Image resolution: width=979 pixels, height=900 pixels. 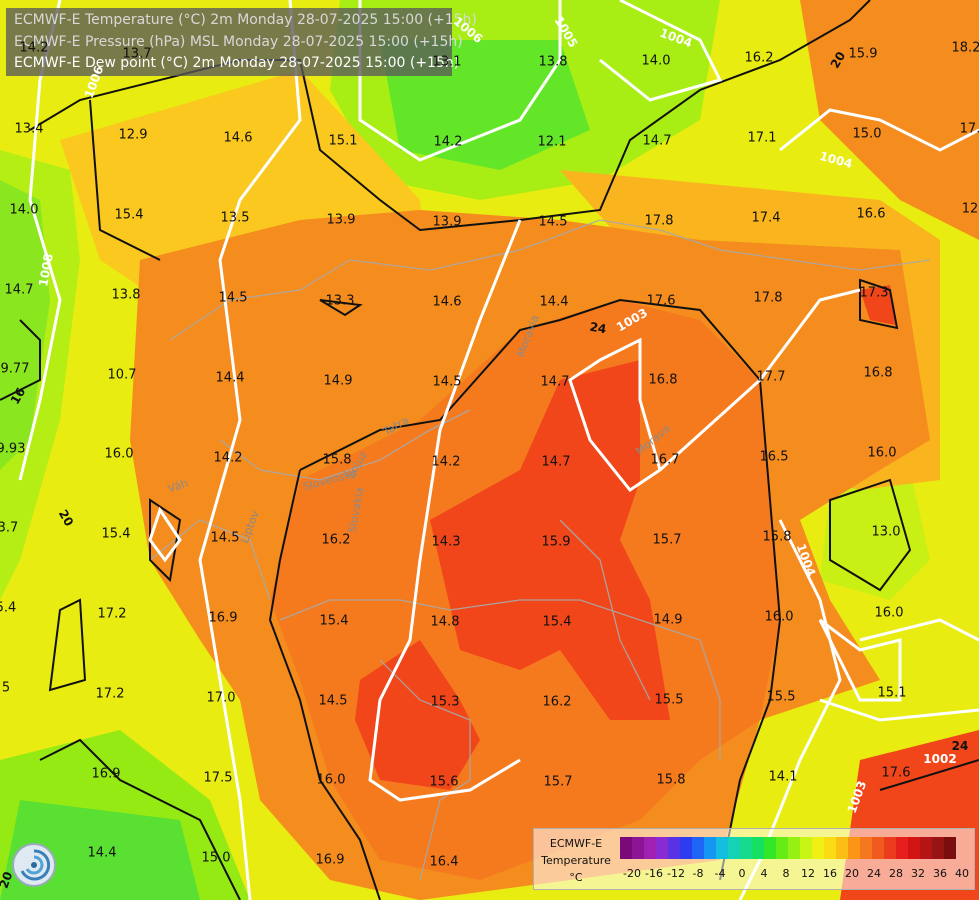 What do you see at coordinates (877, 305) in the screenshot?
I see `field-hot-spot` at bounding box center [877, 305].